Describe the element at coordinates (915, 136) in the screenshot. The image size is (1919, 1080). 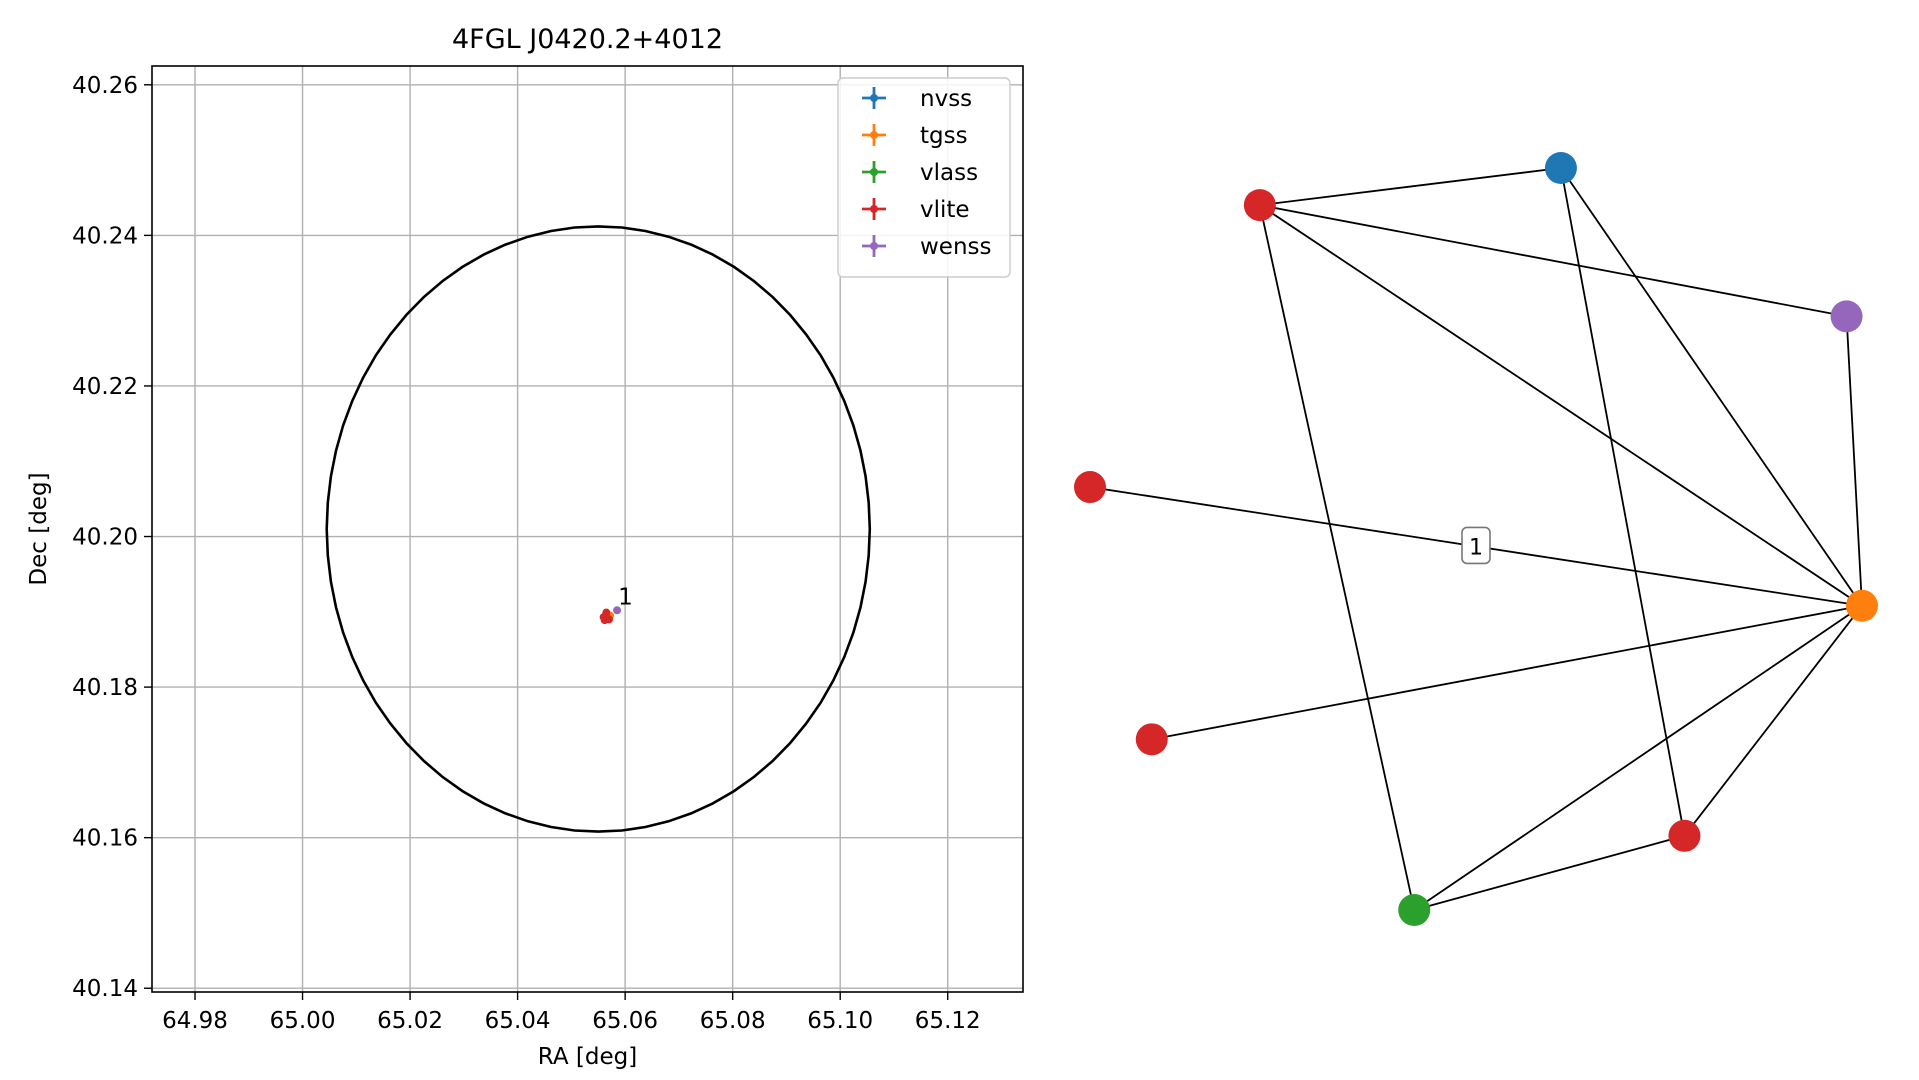
I see `legend-item-tgss: tgss` at that location.